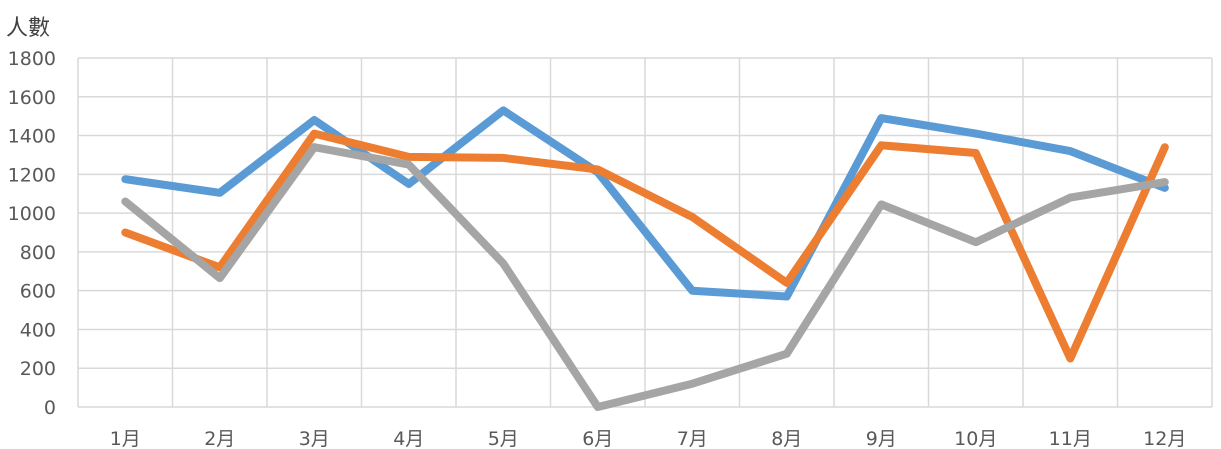 This screenshot has width=1221, height=449. Describe the element at coordinates (28, 28) in the screenshot. I see `y-axis-label: 人數` at that location.